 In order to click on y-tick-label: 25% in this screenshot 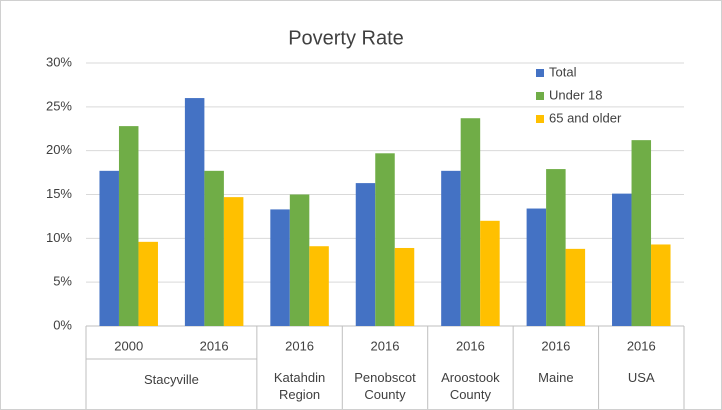, I will do `click(59, 105)`.